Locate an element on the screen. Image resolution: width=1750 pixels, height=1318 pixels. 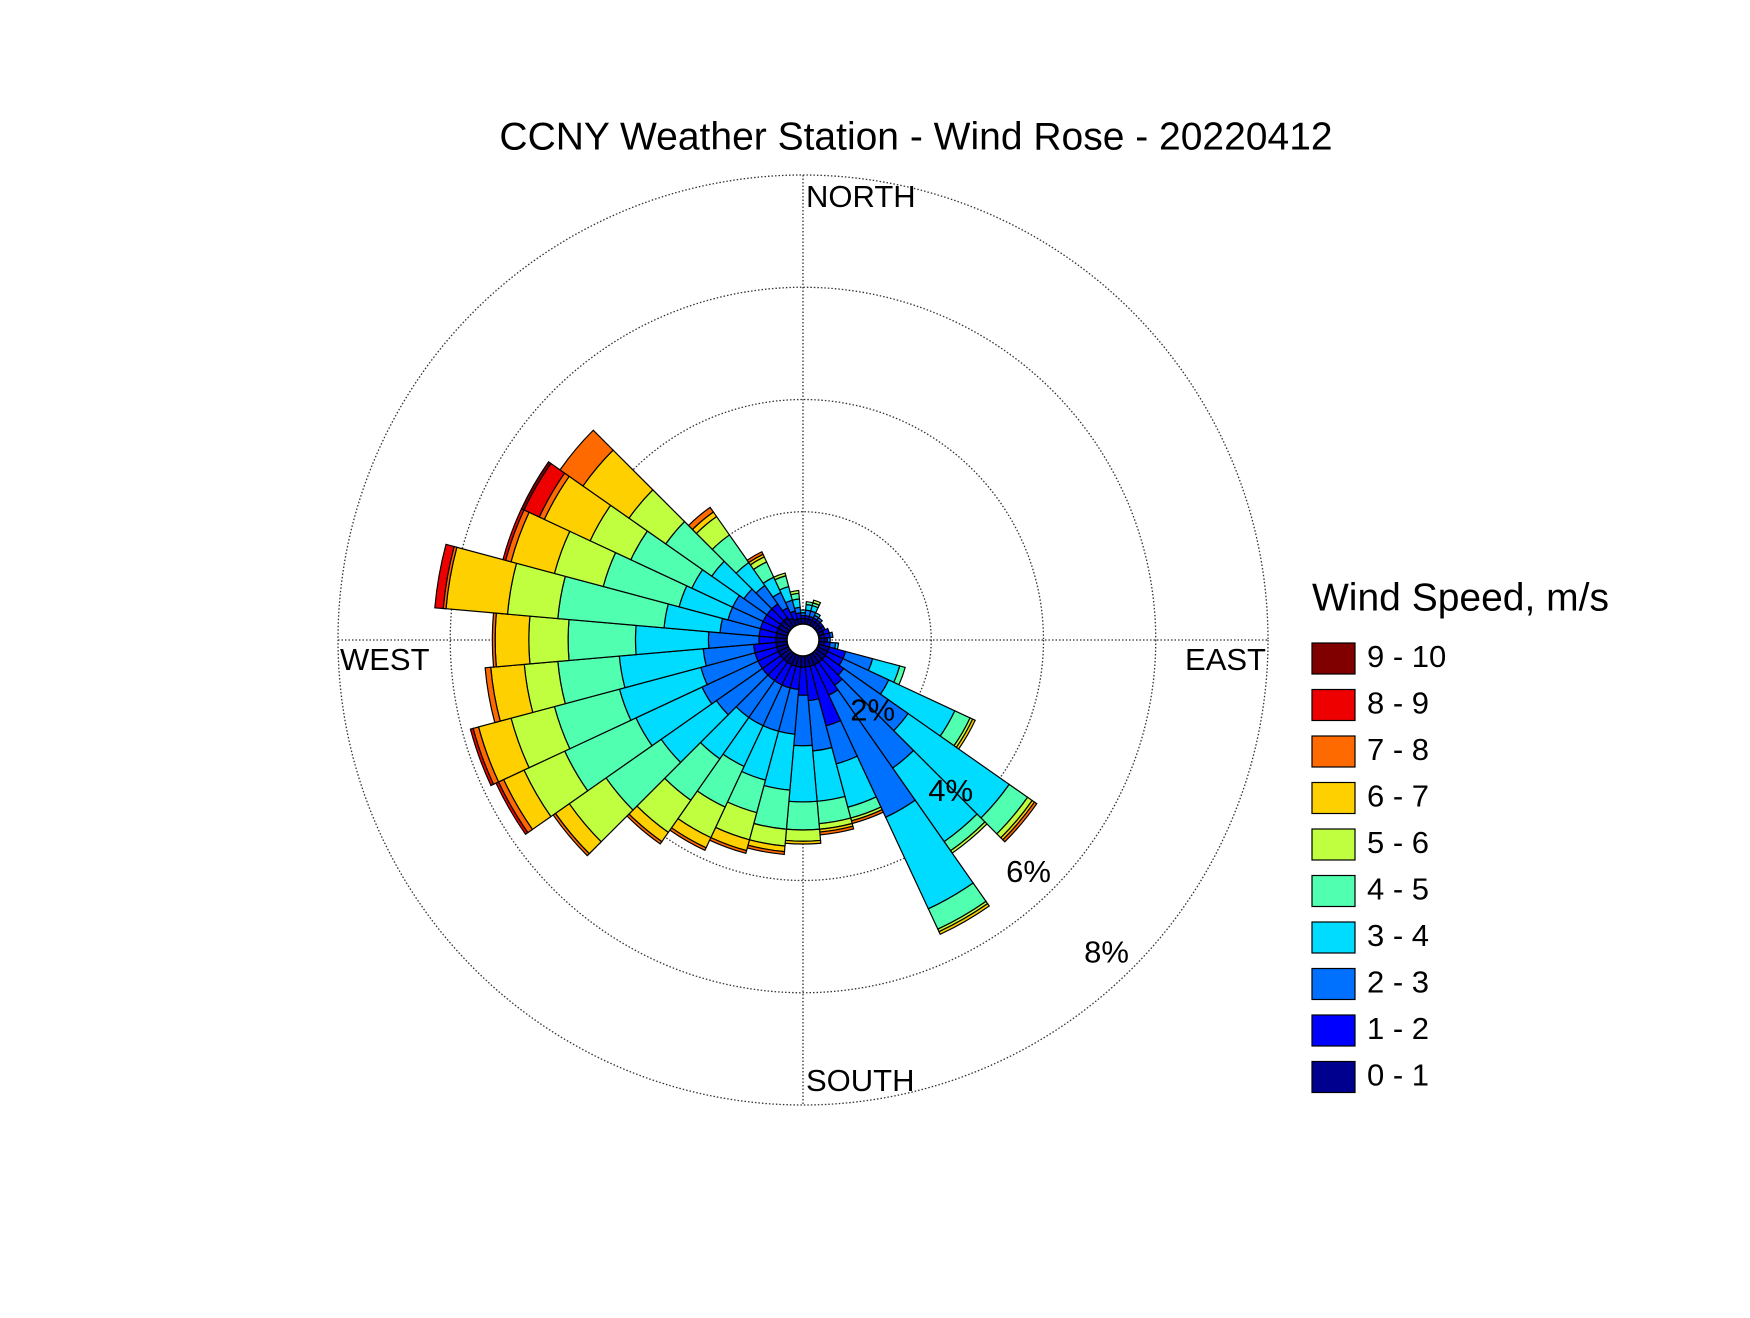
bars is located at coordinates (736, 682).